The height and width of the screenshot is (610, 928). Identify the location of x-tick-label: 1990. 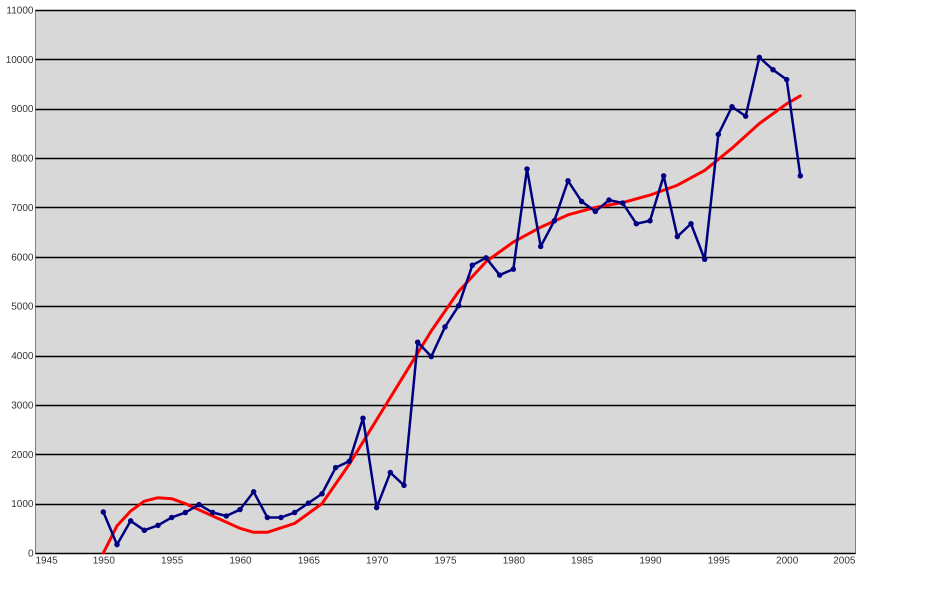
(650, 561).